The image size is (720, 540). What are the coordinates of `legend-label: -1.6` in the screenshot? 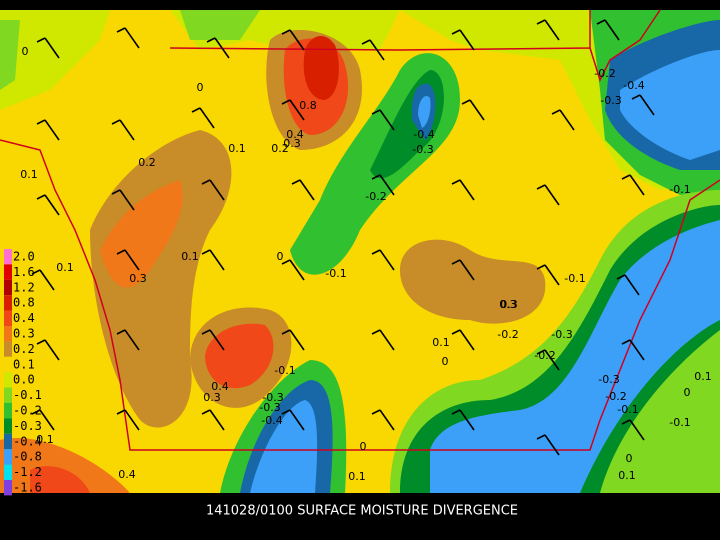 It's located at (27, 488).